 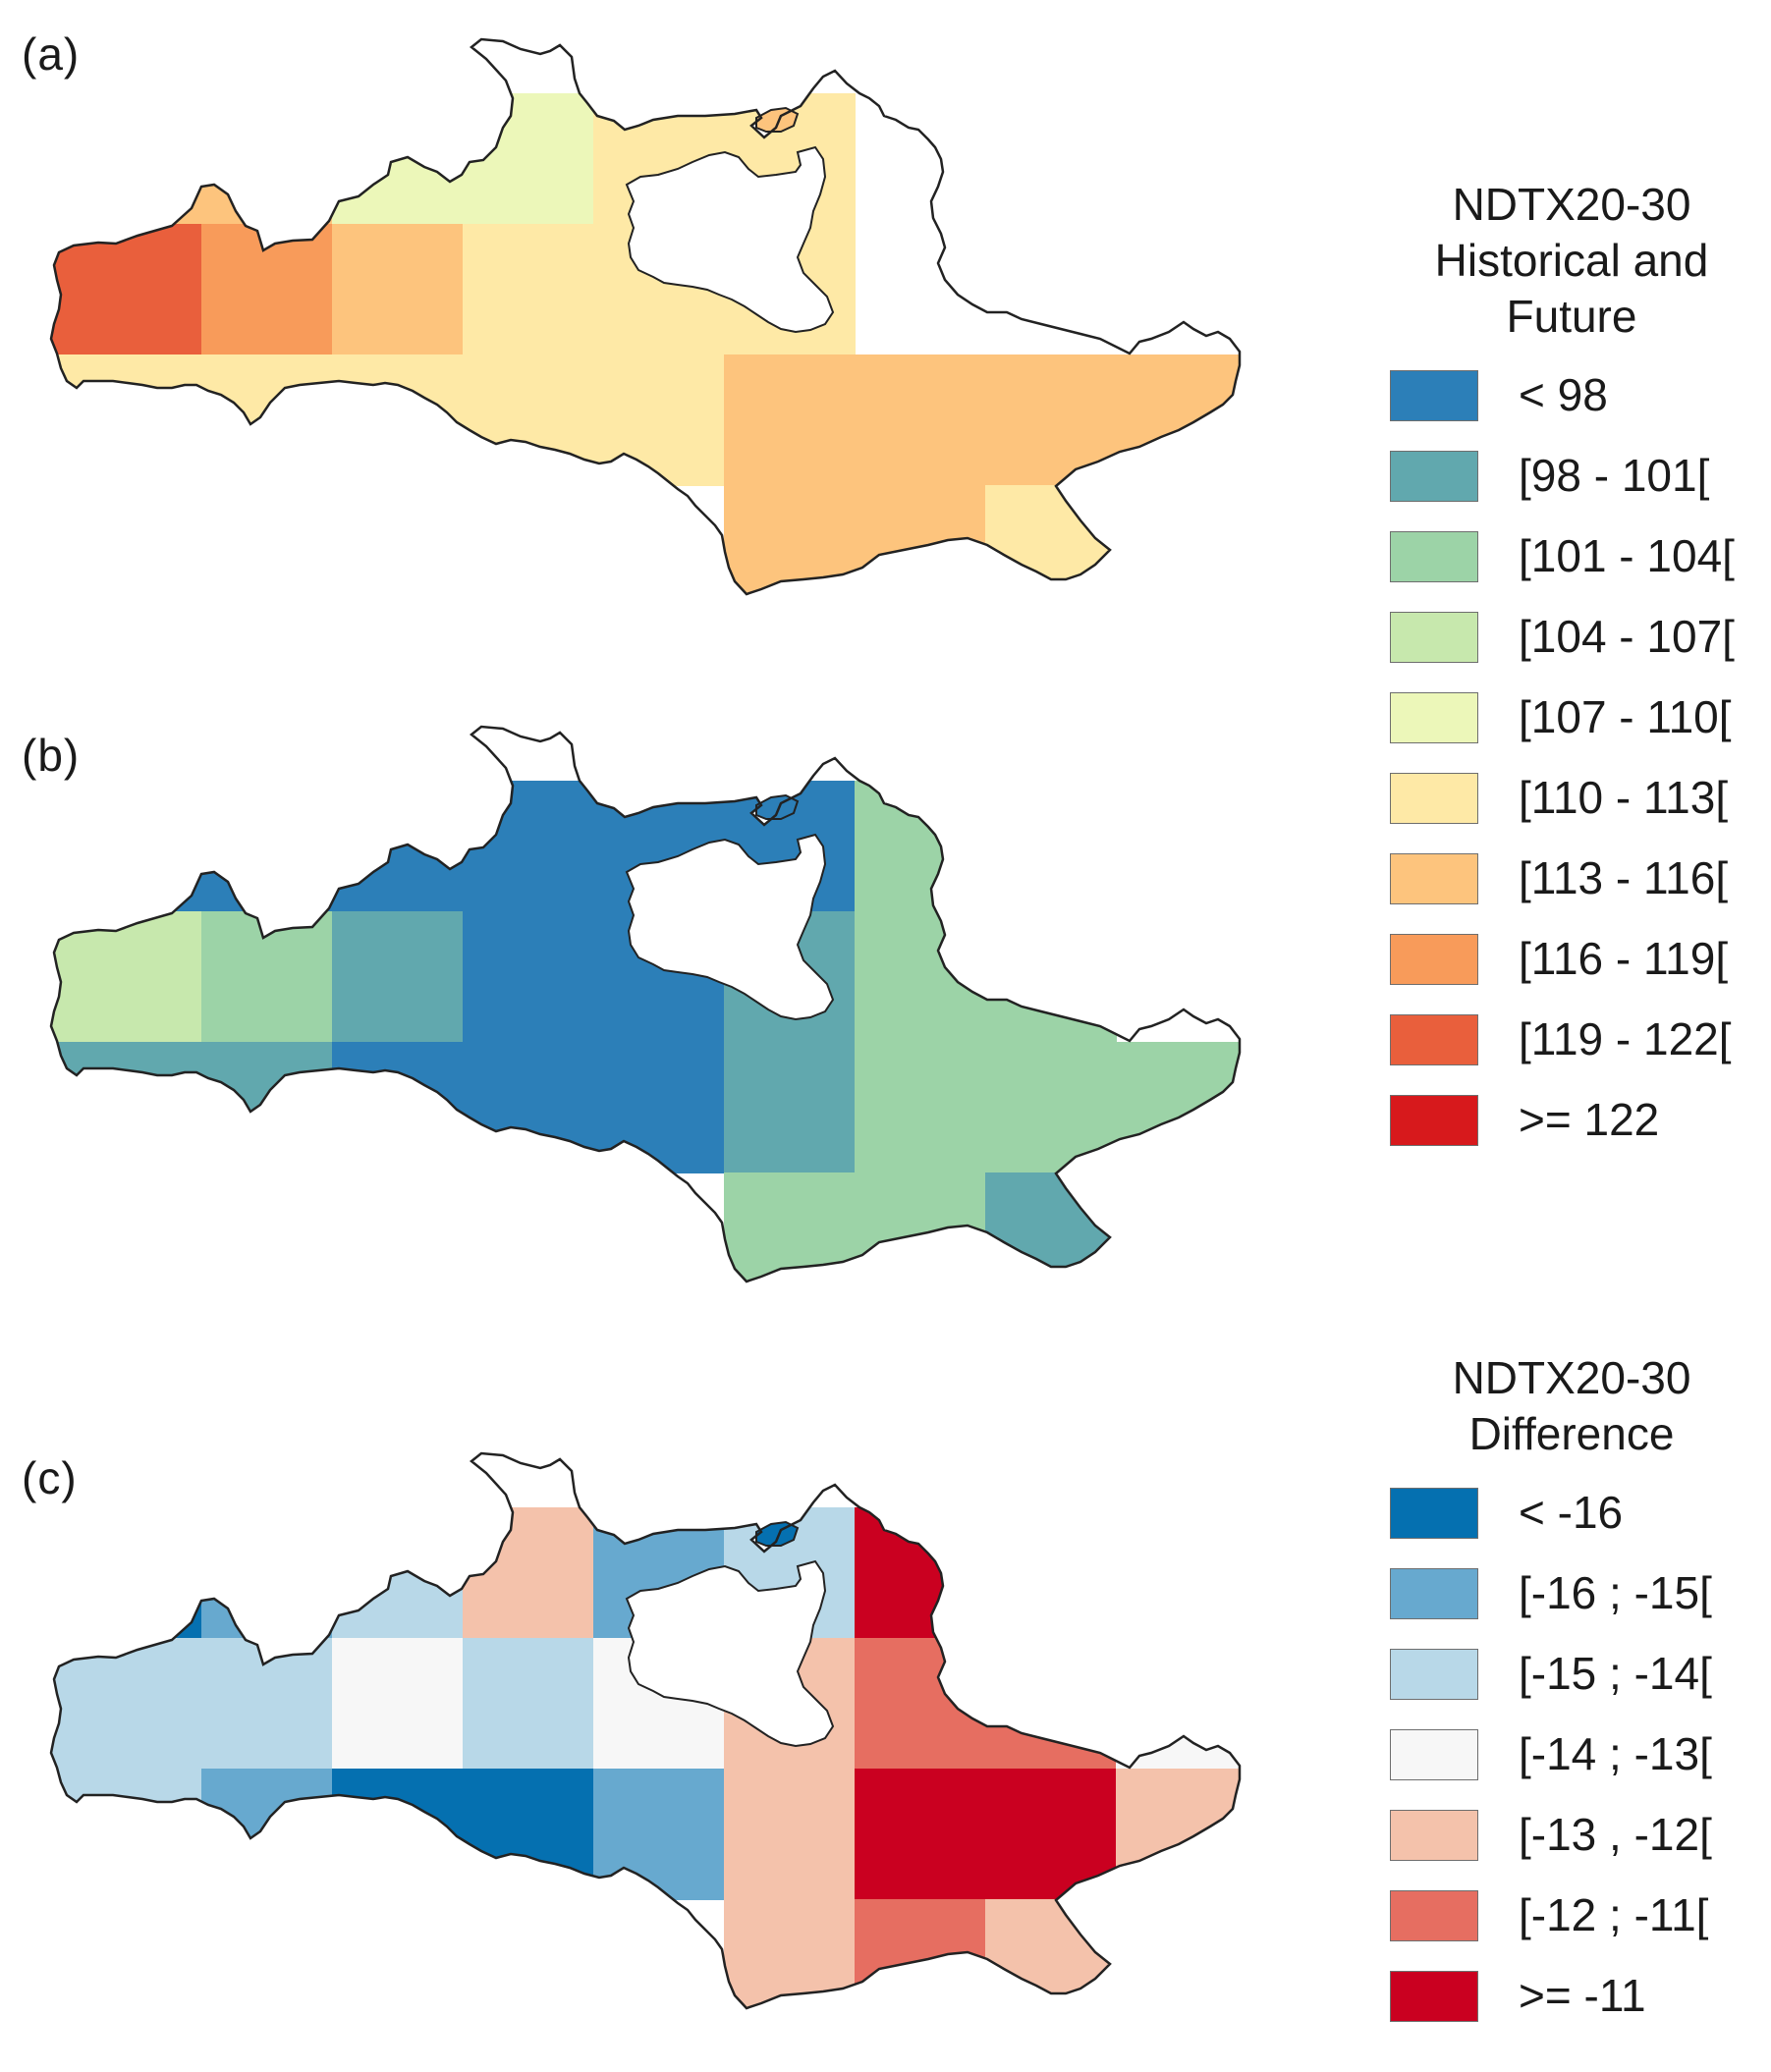 I want to click on legend-title: NDTX20-30 Historical and Future, so click(x=1572, y=261).